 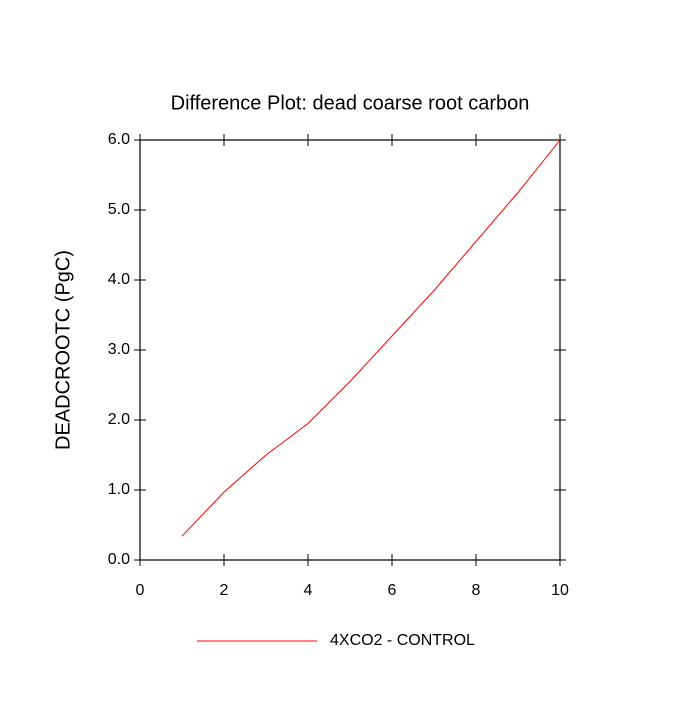 What do you see at coordinates (119, 209) in the screenshot?
I see `y-tick-label: 5.0` at bounding box center [119, 209].